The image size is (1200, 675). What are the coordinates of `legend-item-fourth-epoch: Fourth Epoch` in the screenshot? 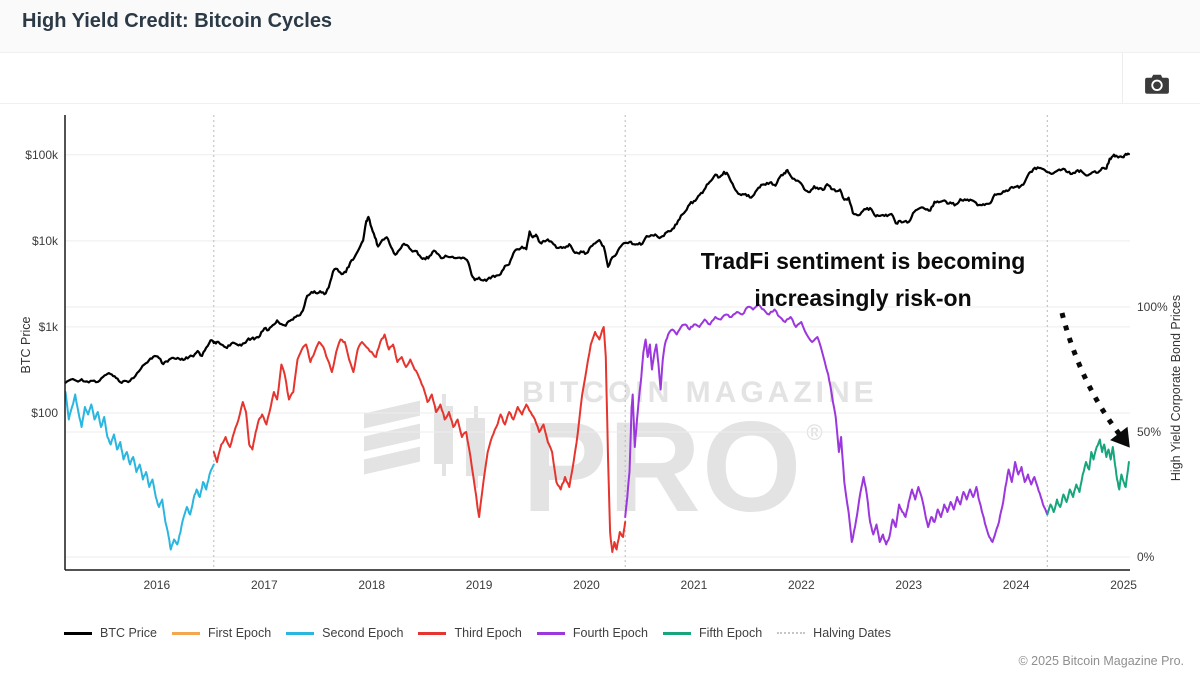 It's located at (592, 633).